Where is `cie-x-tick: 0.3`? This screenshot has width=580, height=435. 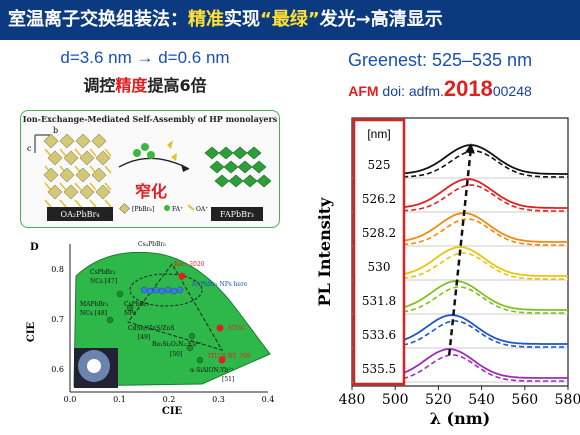
cie-x-tick: 0.3 is located at coordinates (218, 399).